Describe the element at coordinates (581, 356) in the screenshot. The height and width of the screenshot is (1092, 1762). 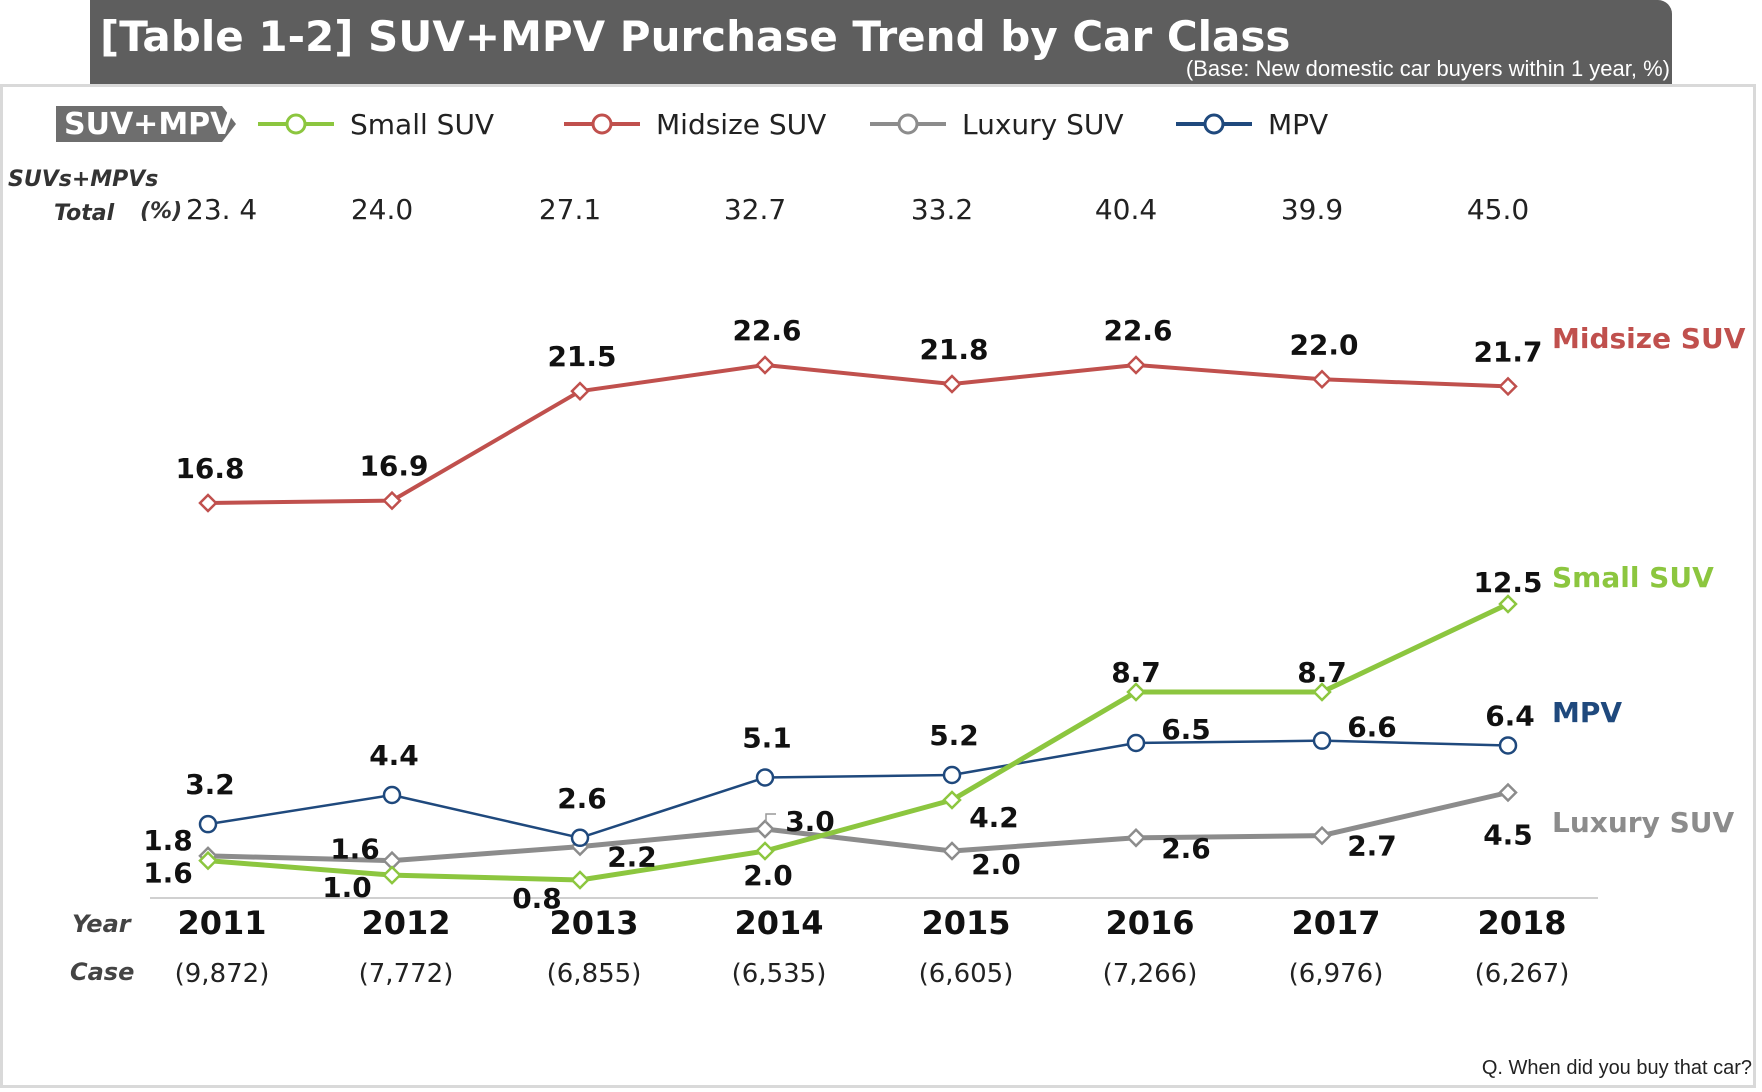
I see `midsize-value-label: 21.5` at that location.